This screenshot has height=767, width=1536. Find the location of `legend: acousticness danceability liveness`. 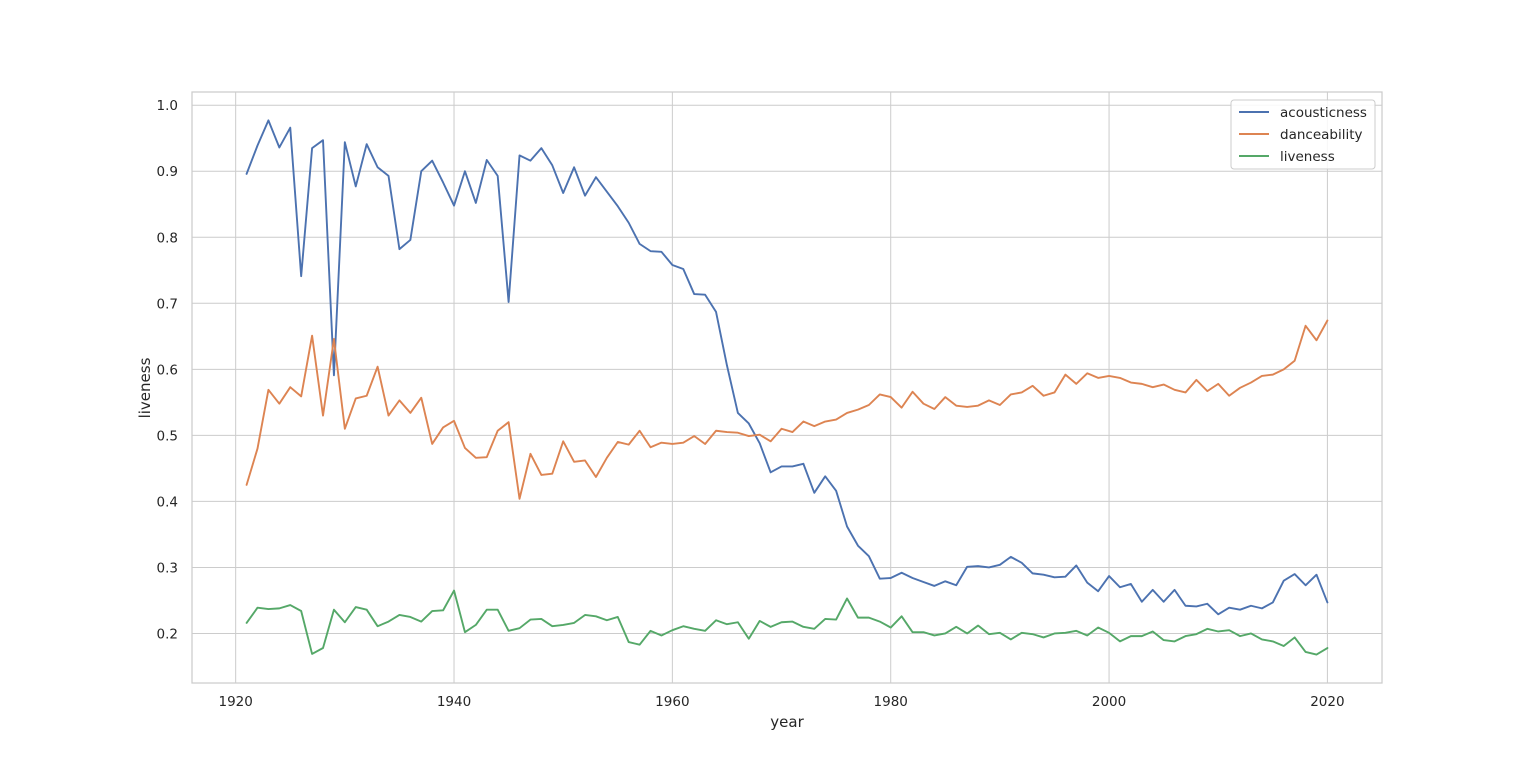

legend: acousticness danceability liveness is located at coordinates (1303, 134).